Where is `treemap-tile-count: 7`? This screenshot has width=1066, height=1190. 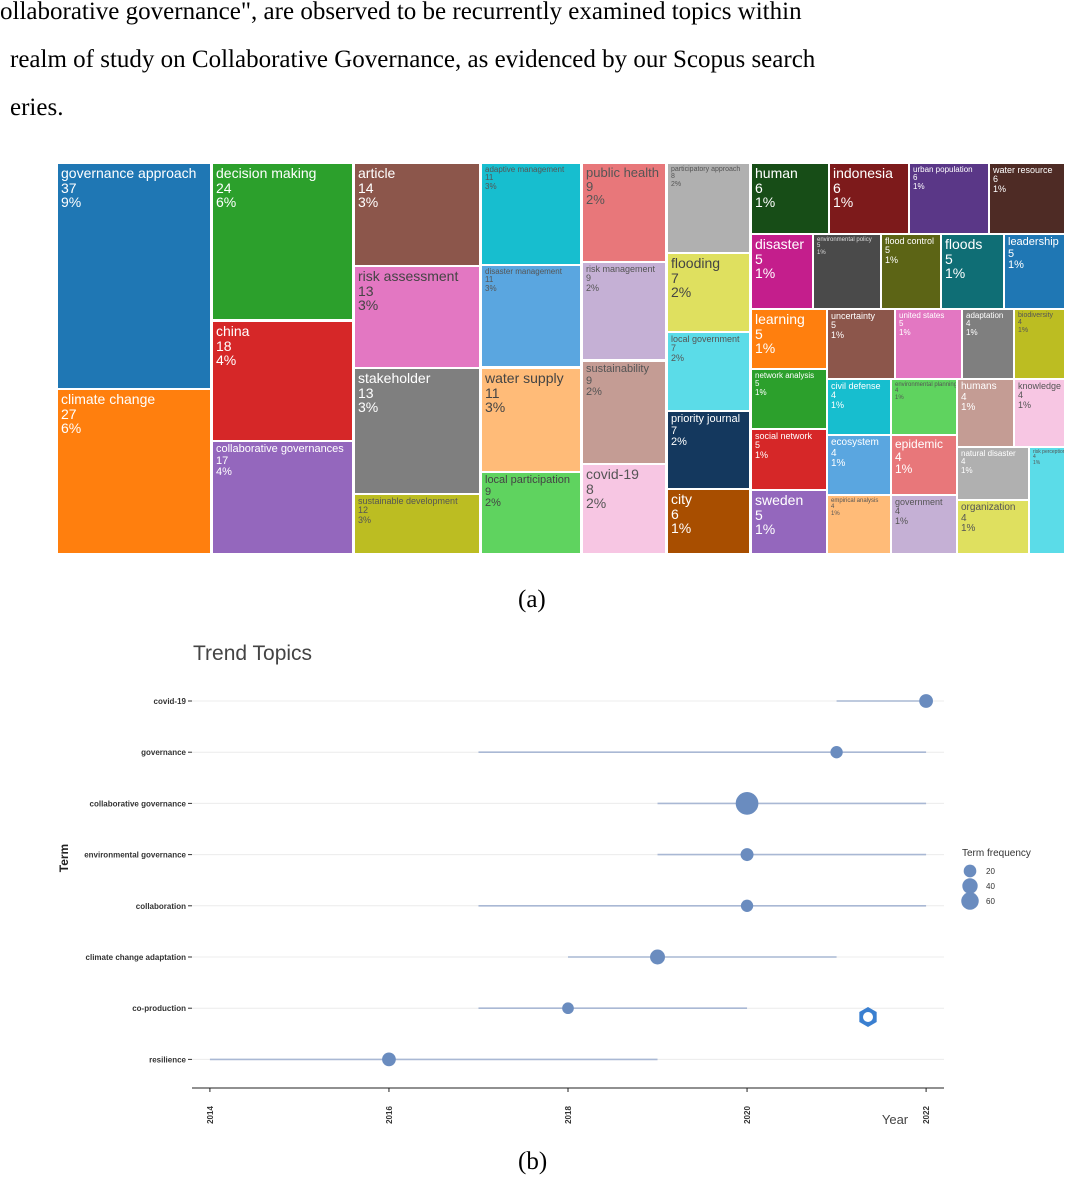 treemap-tile-count: 7 is located at coordinates (675, 277).